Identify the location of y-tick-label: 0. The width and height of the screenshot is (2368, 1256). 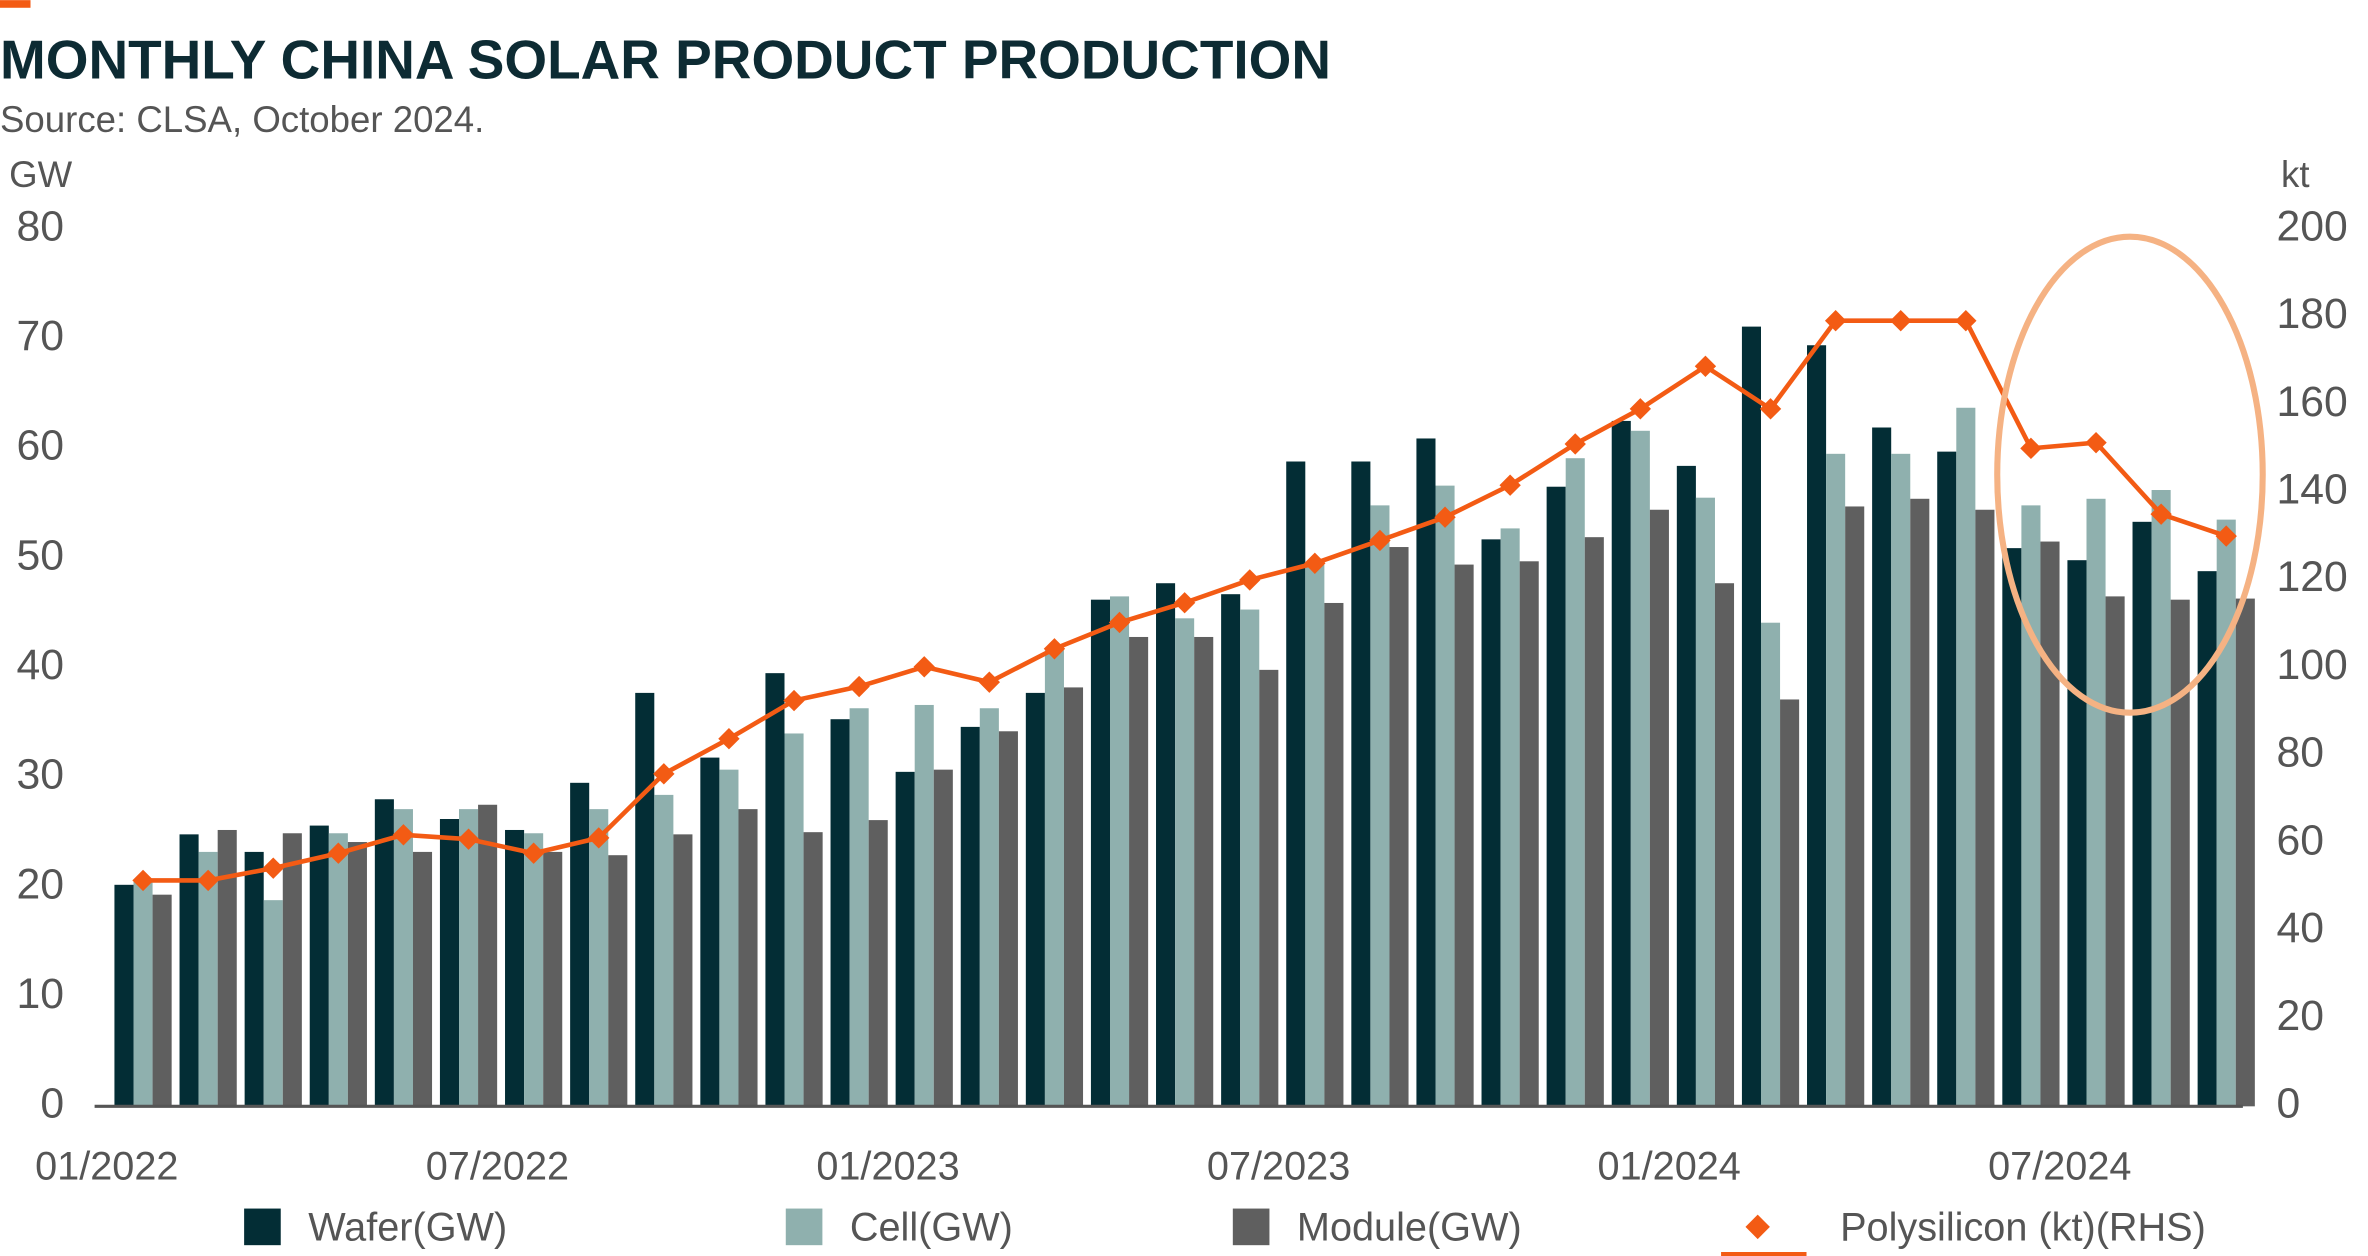
(52, 1104).